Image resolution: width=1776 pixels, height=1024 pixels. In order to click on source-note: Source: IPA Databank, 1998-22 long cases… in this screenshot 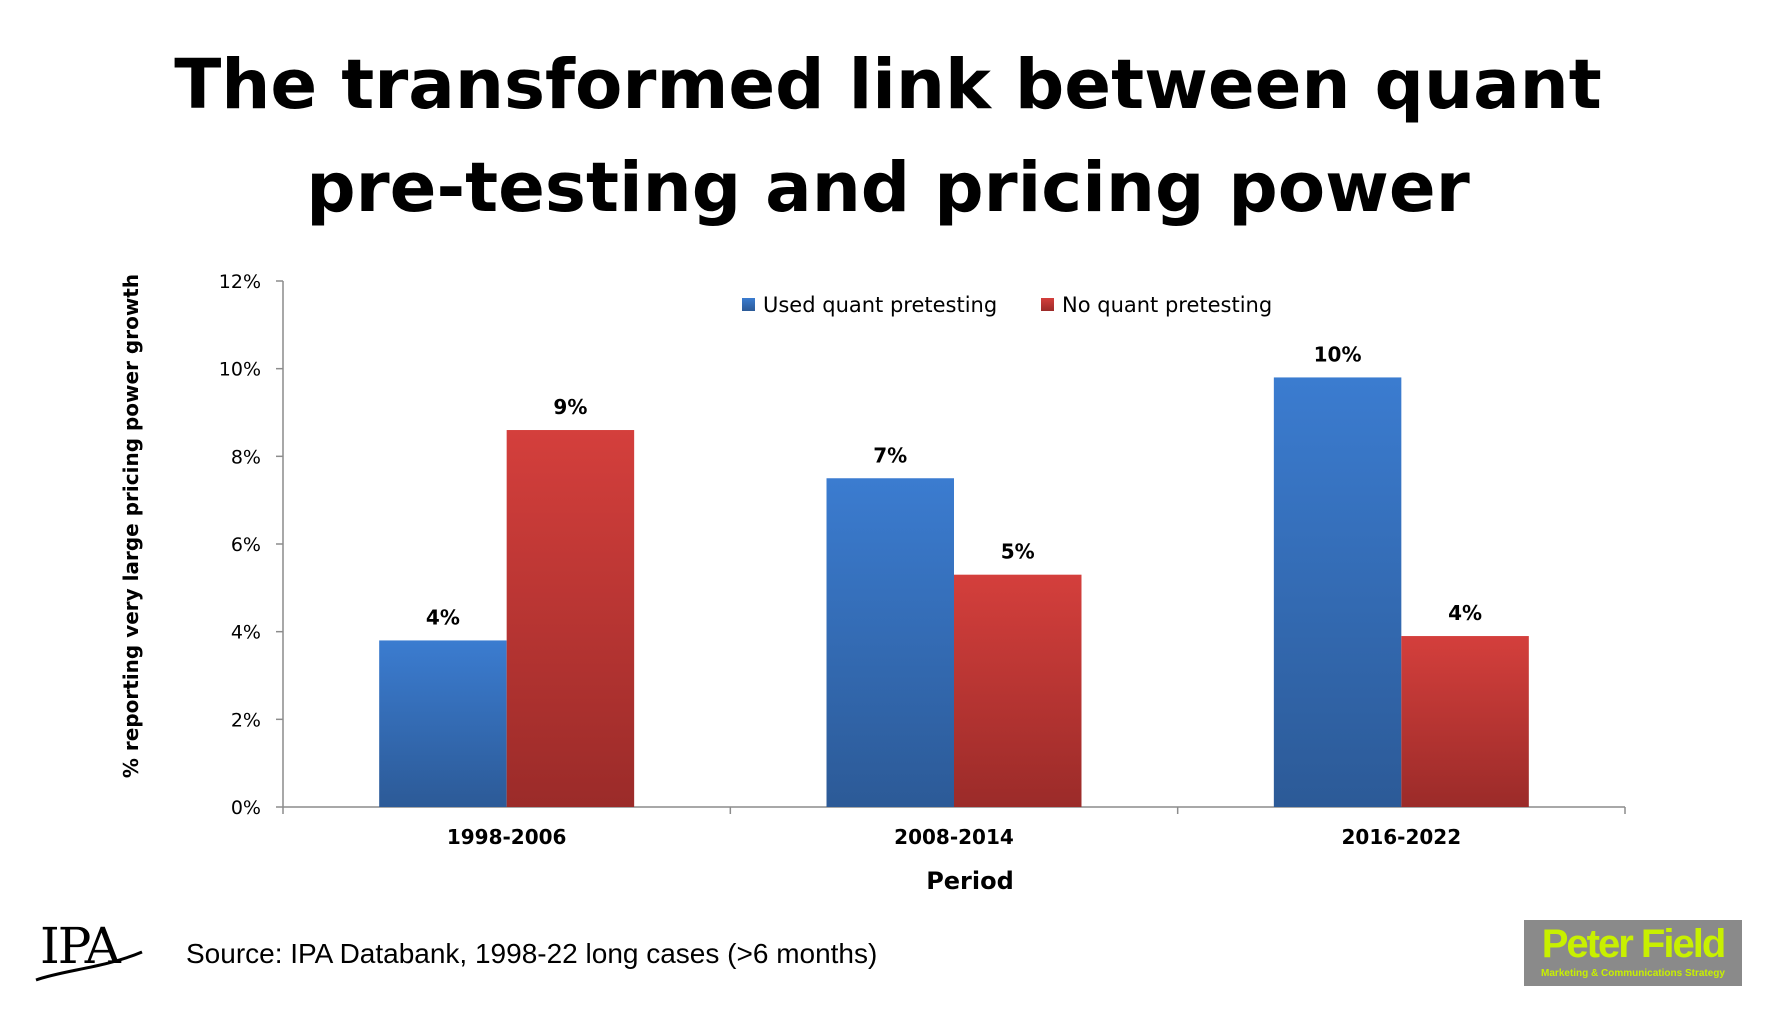, I will do `click(532, 953)`.